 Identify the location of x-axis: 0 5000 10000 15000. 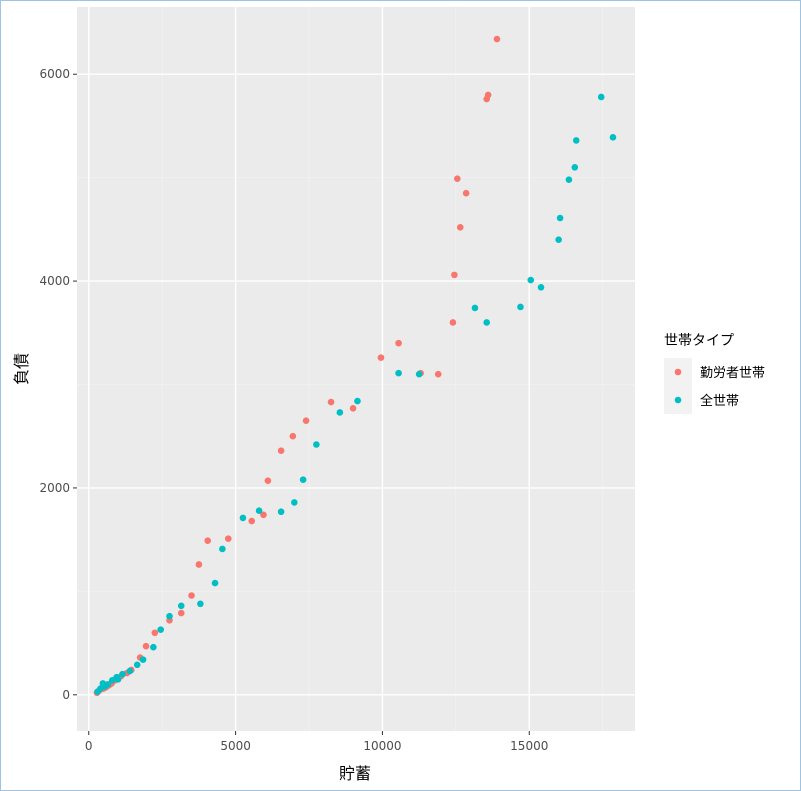
(316, 742).